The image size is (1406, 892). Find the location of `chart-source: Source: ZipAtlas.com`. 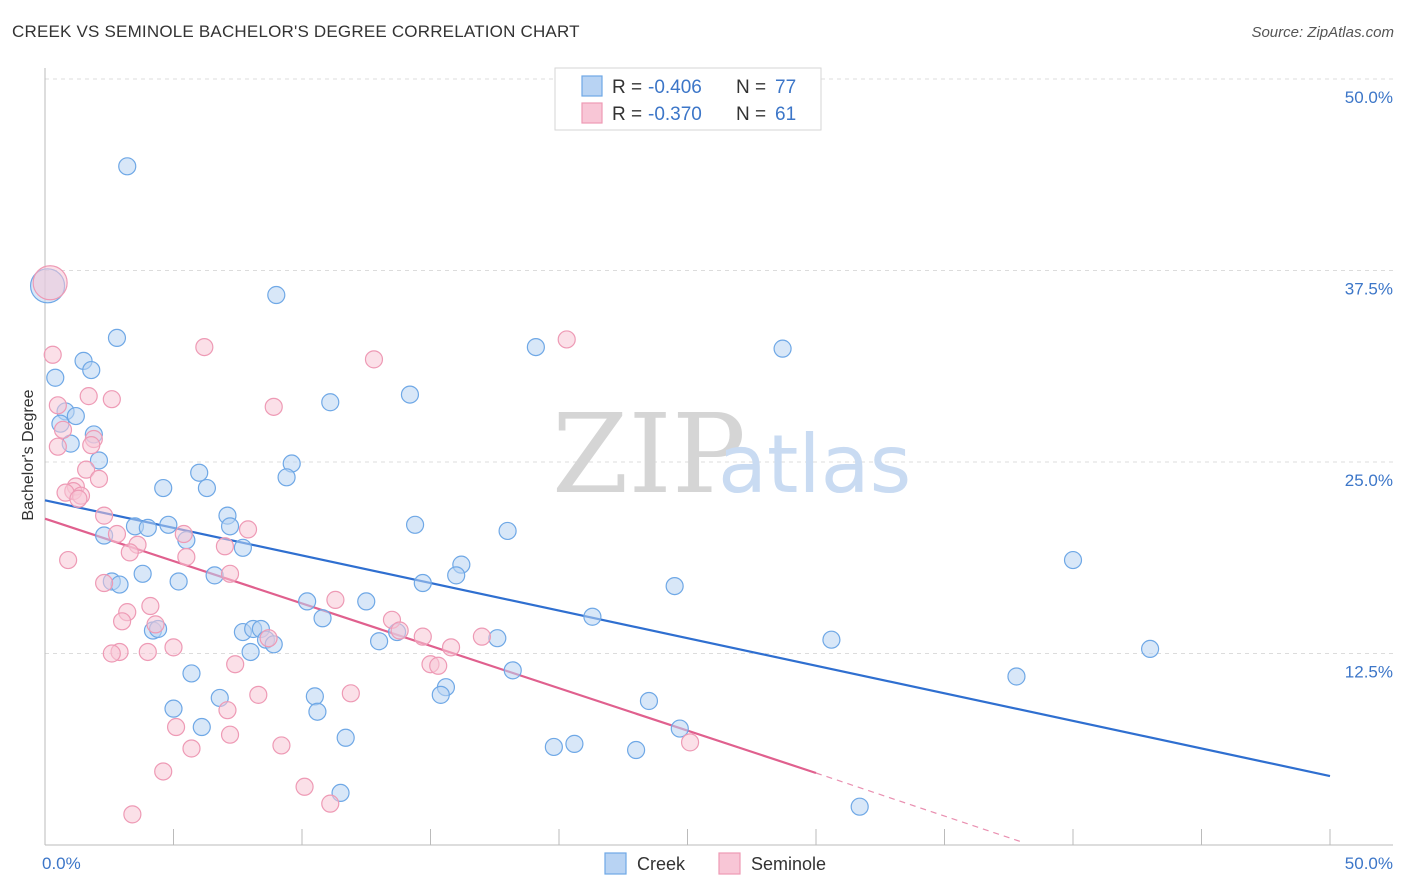

chart-source: Source: ZipAtlas.com is located at coordinates (1322, 32).